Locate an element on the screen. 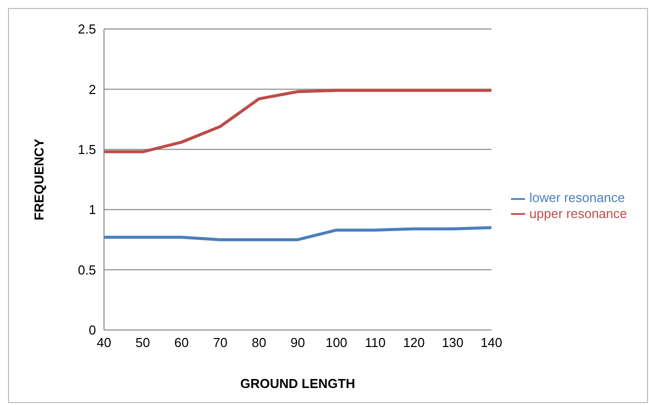 The image size is (649, 405). y-tick-label: 0 is located at coordinates (92, 330).